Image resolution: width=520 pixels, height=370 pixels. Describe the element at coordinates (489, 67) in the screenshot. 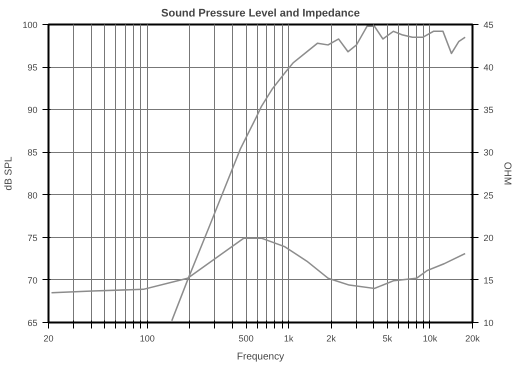

I see `y2-tick-label: 40` at that location.